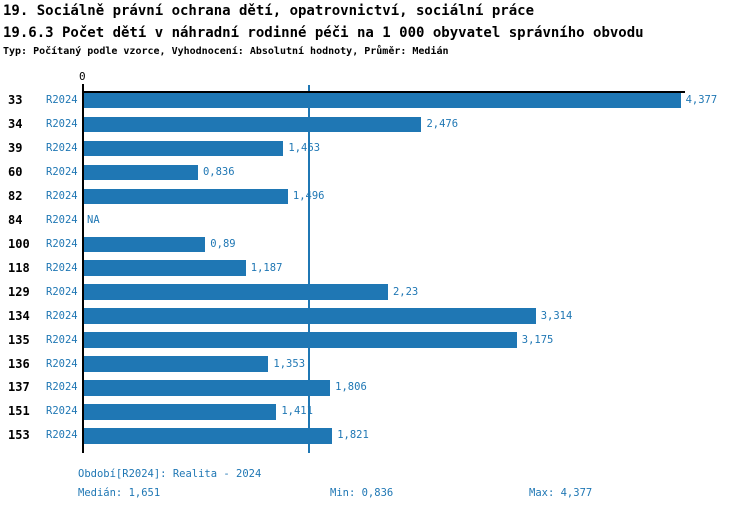 This screenshot has height=512, width=750. Describe the element at coordinates (223, 243) in the screenshot. I see `bar-value-label: 0,89` at that location.